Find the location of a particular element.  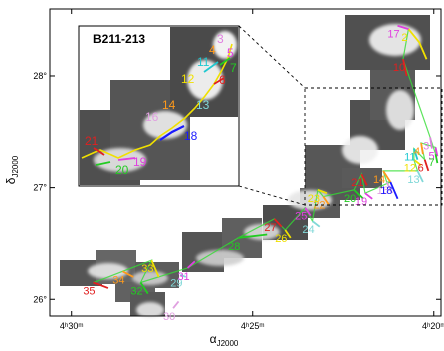

filament-label-11: 11 is located at coordinates (409, 158).